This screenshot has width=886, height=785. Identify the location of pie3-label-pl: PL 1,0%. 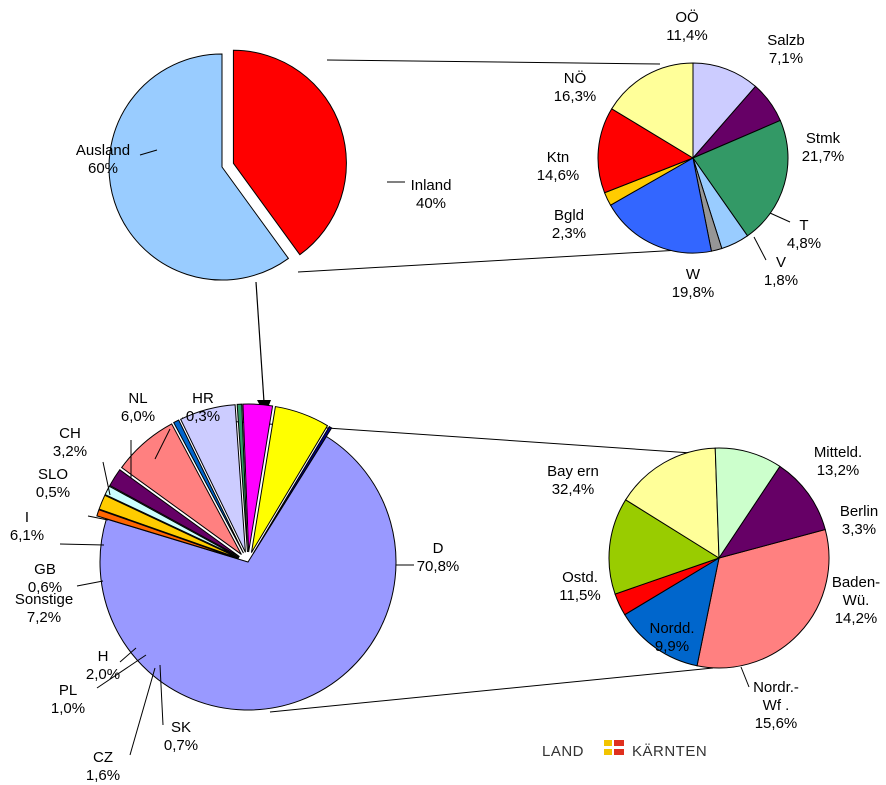
(68, 699).